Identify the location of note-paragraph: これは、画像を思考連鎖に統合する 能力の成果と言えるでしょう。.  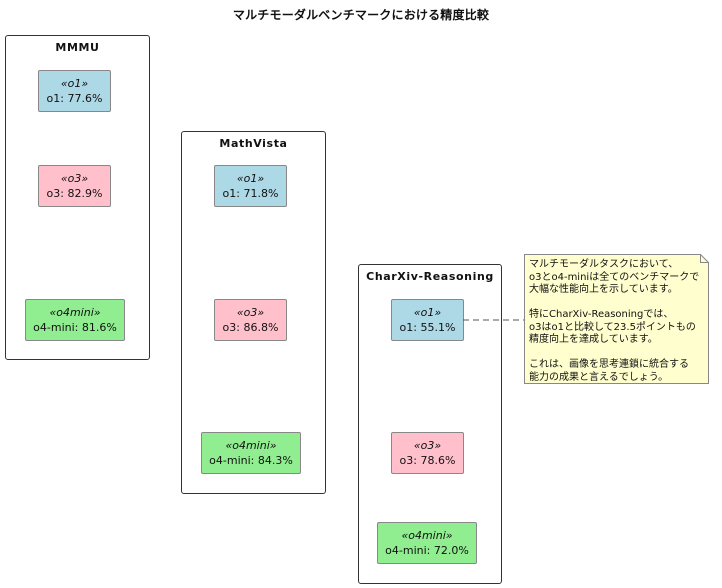
(617, 371).